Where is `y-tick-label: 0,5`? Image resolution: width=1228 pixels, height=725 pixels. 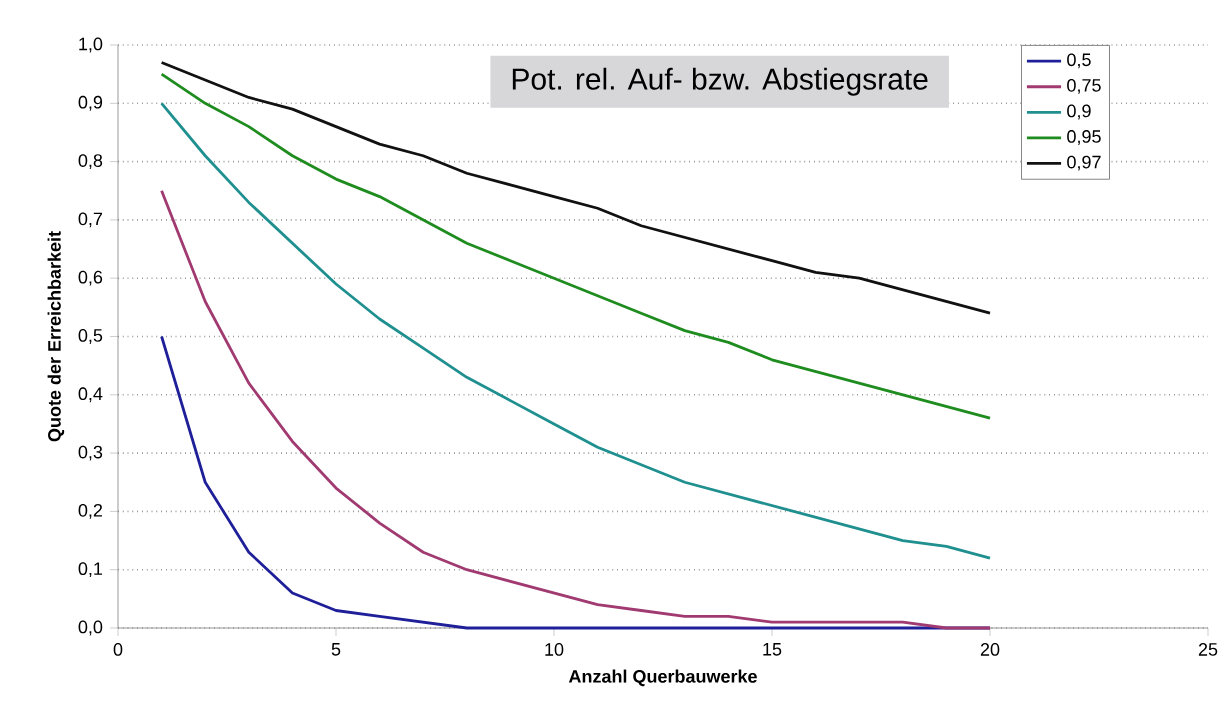 y-tick-label: 0,5 is located at coordinates (90, 336).